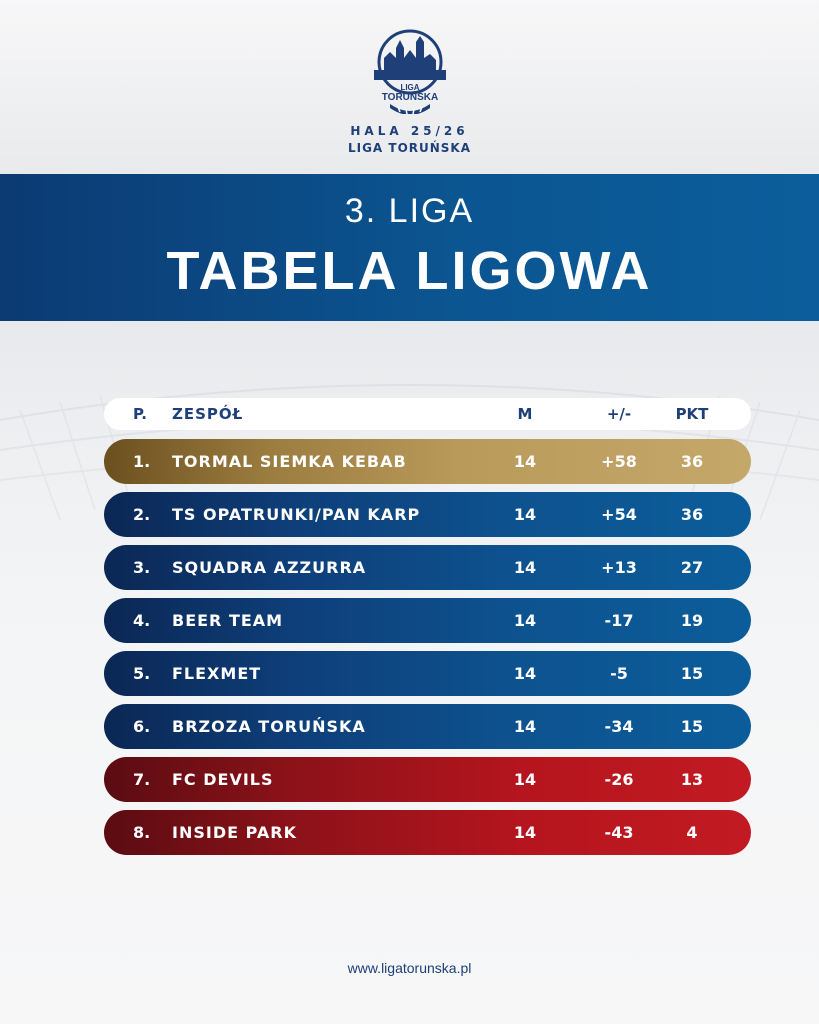 The image size is (819, 1024). What do you see at coordinates (409, 211) in the screenshot?
I see `league-level: 3. LIGA` at bounding box center [409, 211].